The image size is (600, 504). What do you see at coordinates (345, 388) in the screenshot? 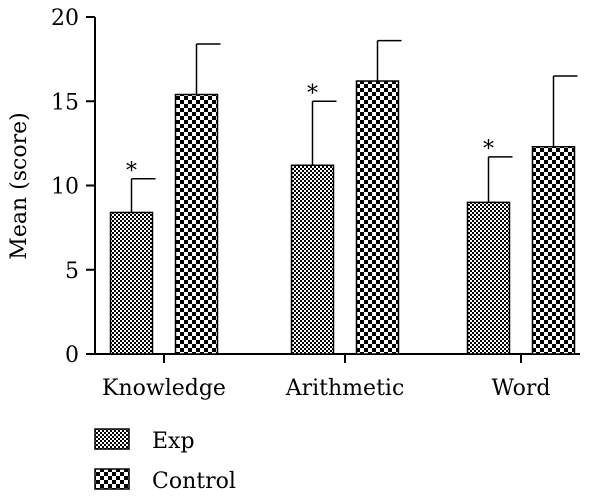
I see `x-tick-label: Arithmetic` at bounding box center [345, 388].